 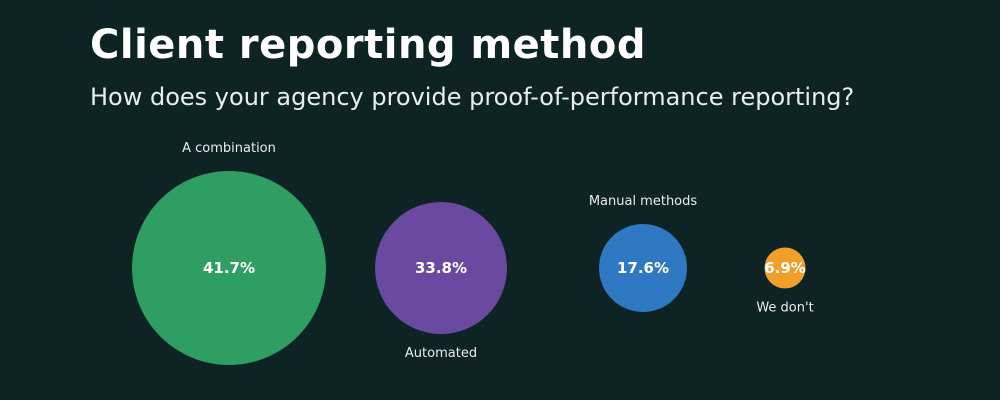 What do you see at coordinates (441, 353) in the screenshot?
I see `category-label: Automated` at bounding box center [441, 353].